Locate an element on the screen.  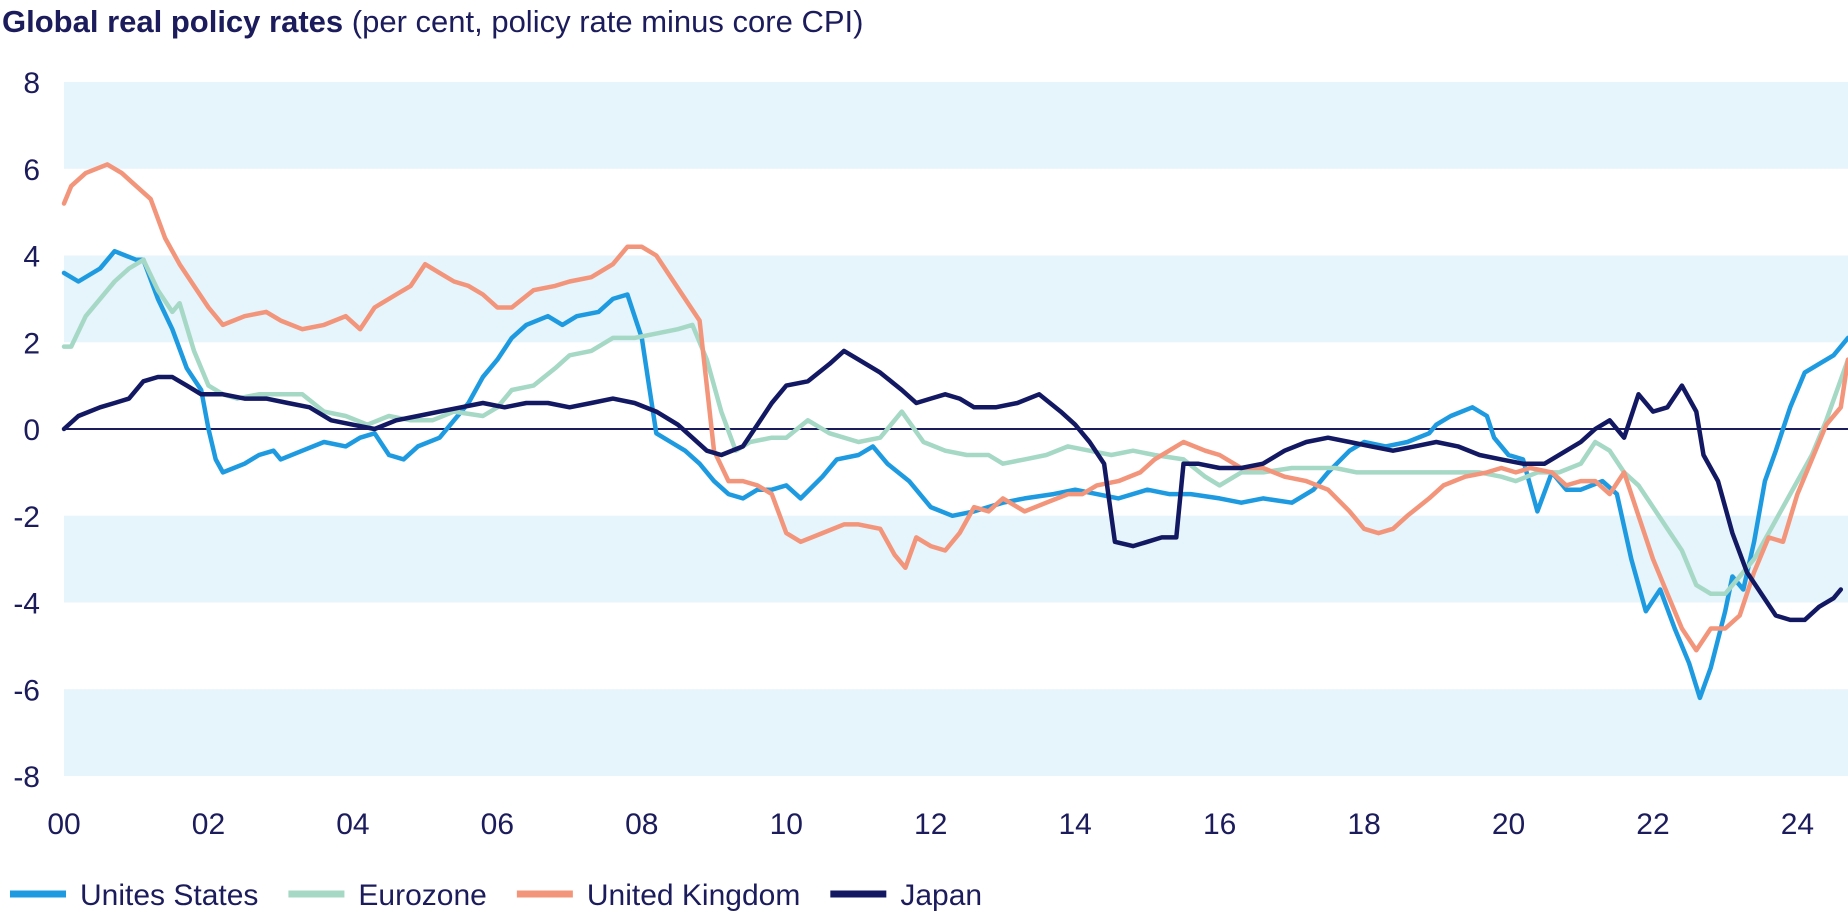
legend-item-united-kingdom: United Kingdom is located at coordinates (658, 895).